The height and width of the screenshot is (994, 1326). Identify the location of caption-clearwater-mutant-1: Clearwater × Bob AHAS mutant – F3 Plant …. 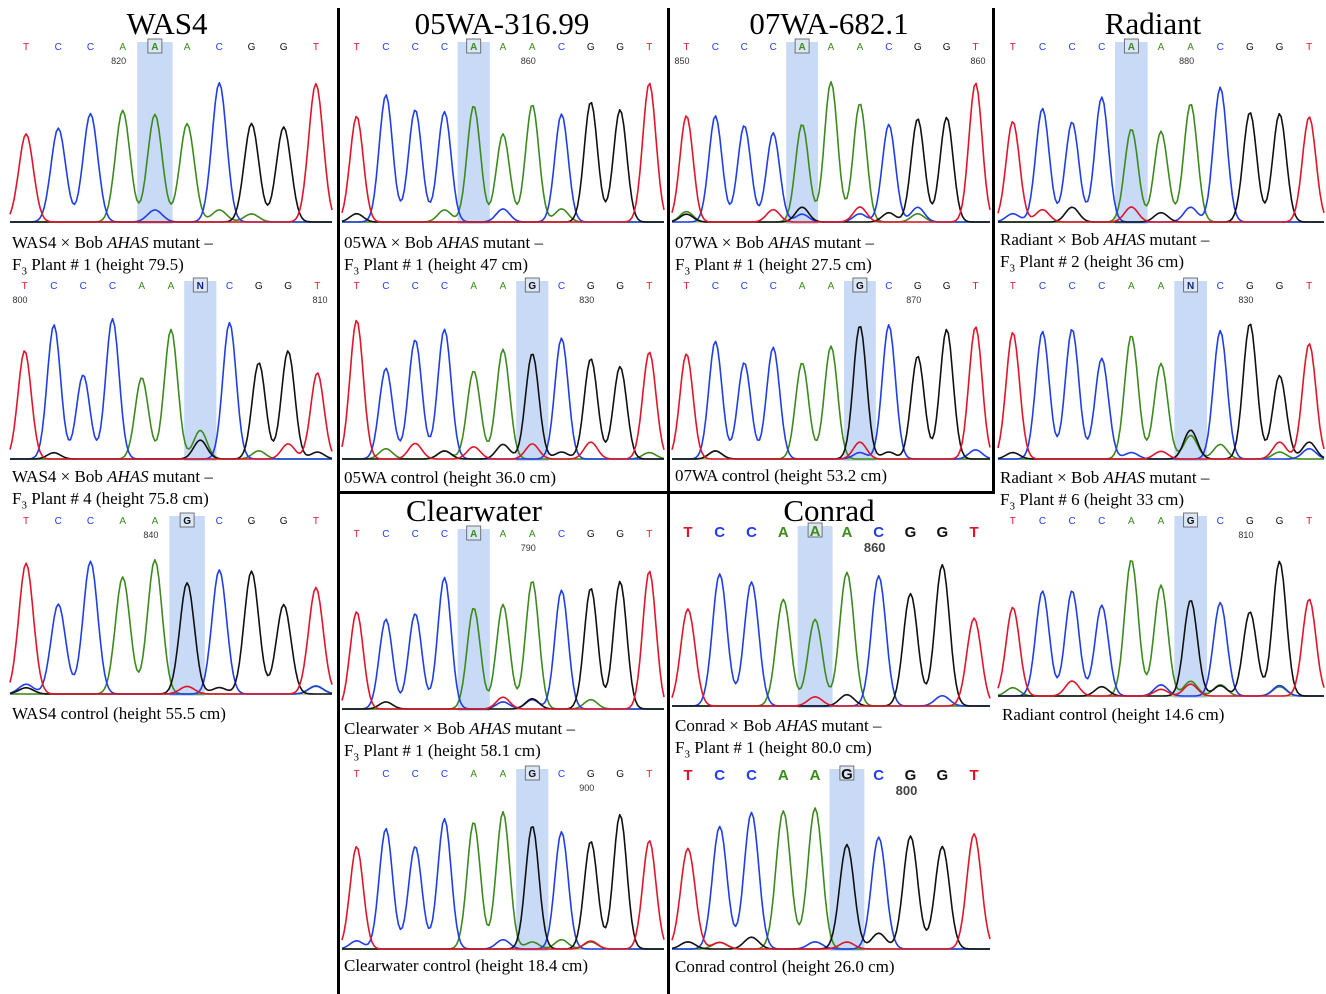
(460, 741).